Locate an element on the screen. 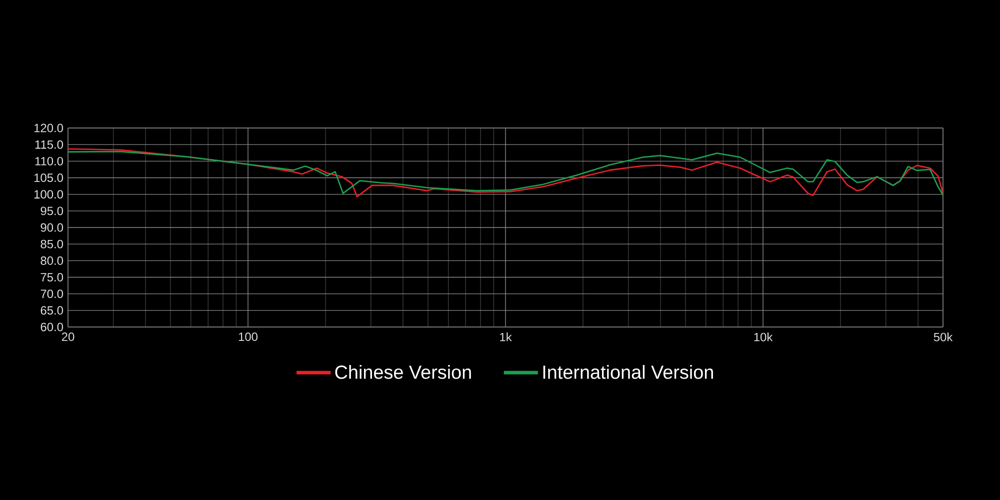  legend-label: International Version is located at coordinates (628, 372).